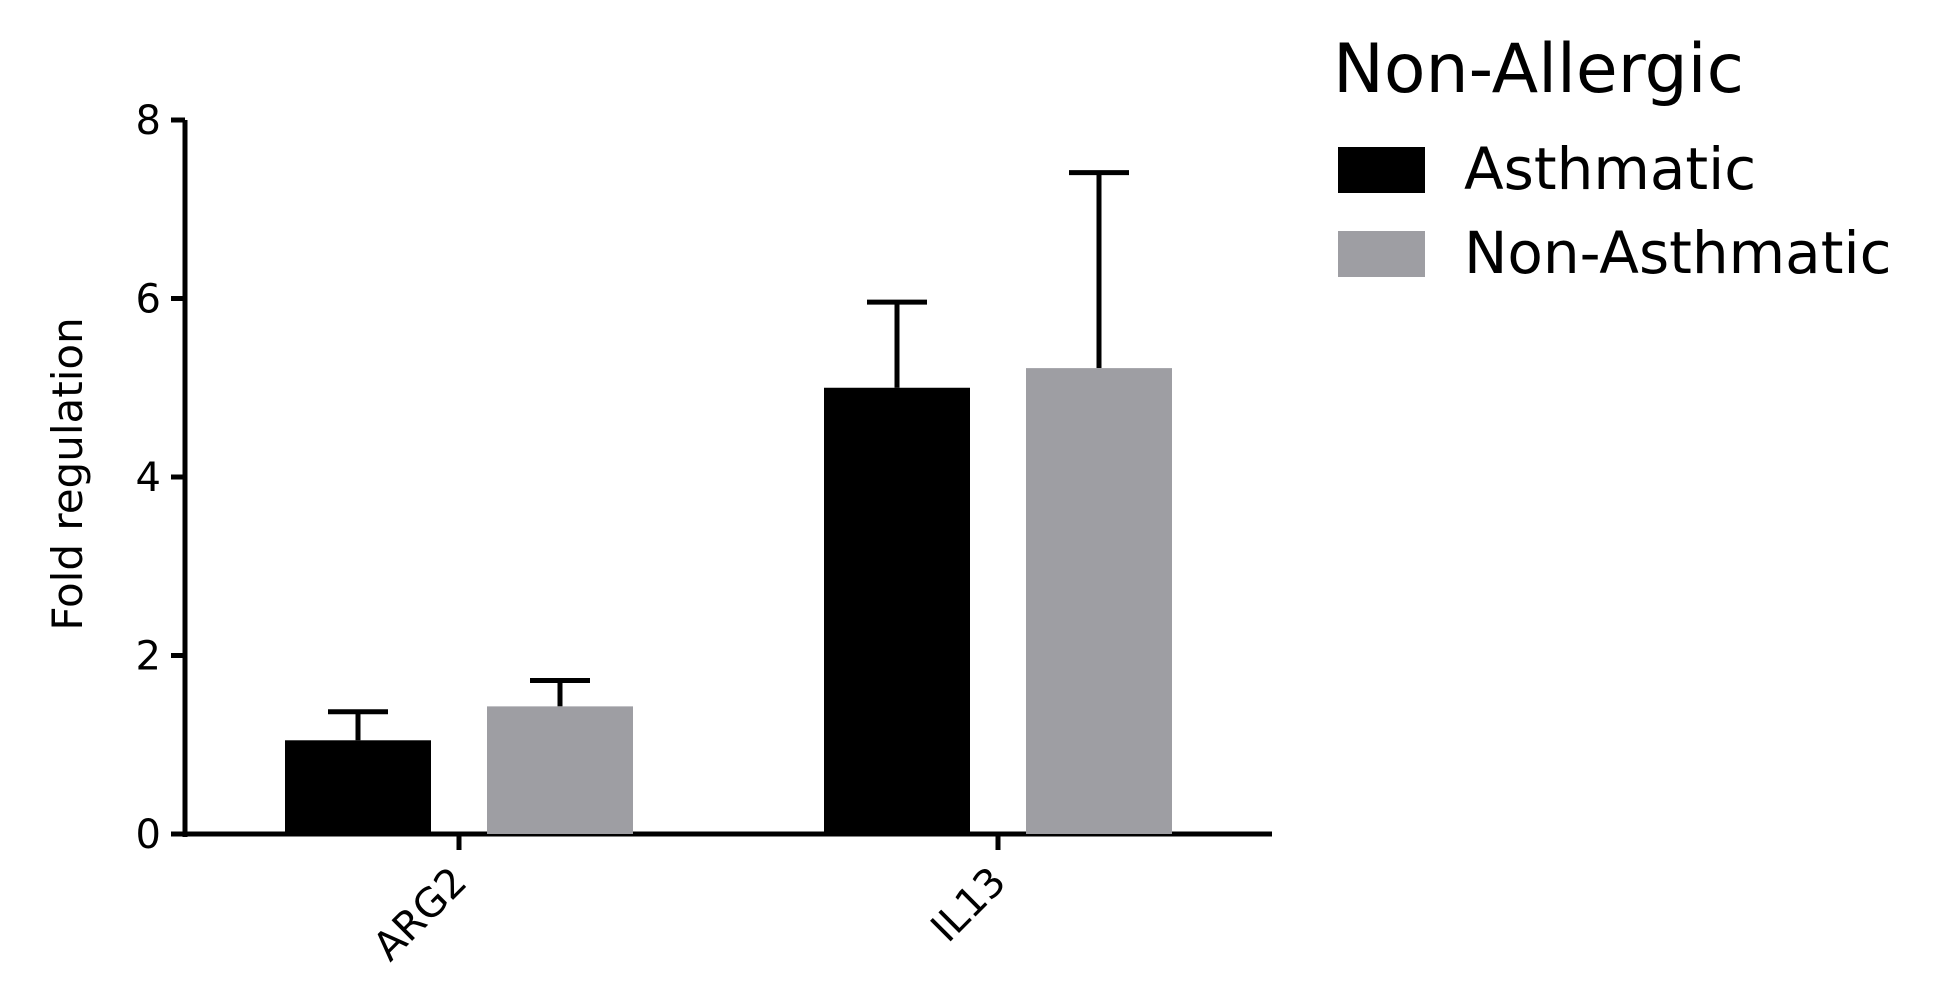 The width and height of the screenshot is (1935, 994). Describe the element at coordinates (148, 478) in the screenshot. I see `y-tick-label: 4` at that location.